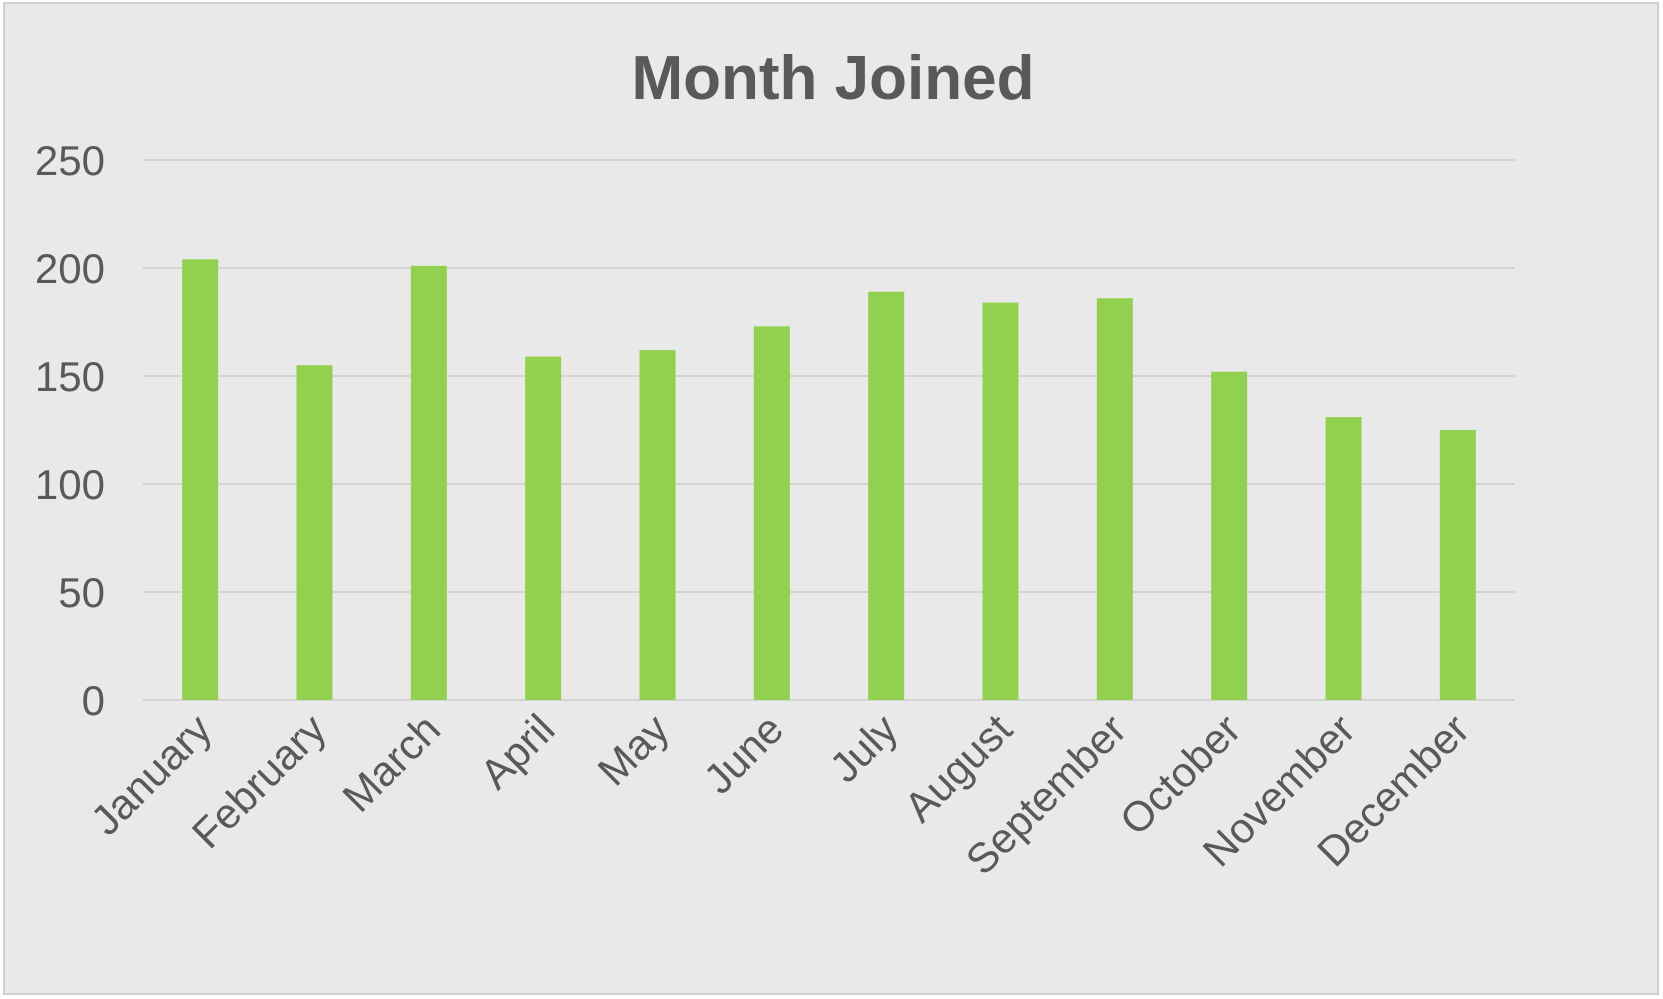  What do you see at coordinates (93, 700) in the screenshot?
I see `y-tick-label: 0` at bounding box center [93, 700].